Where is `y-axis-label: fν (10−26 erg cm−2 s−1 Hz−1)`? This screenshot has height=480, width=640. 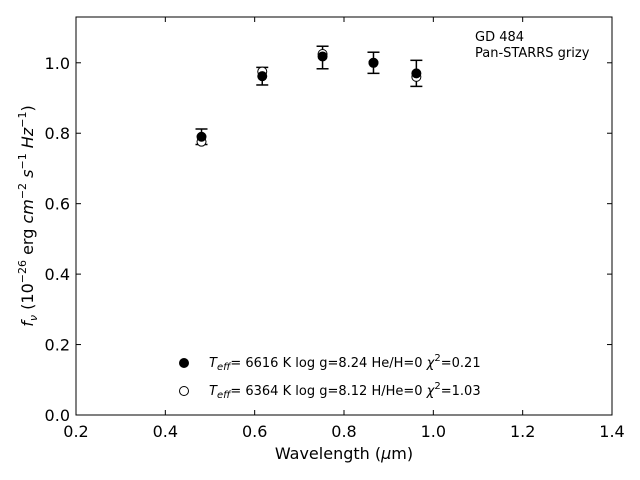 y-axis-label: fν (10−26 erg cm−2 s−1 Hz−1) is located at coordinates (28, 215).